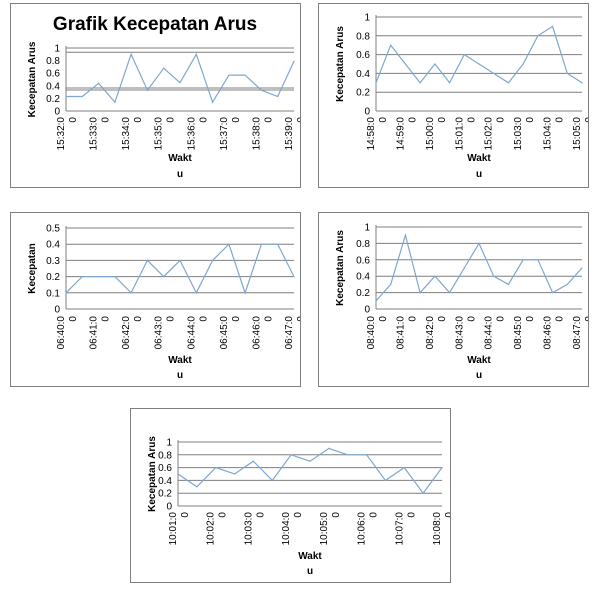 Image resolution: width=601 pixels, height=593 pixels. I want to click on svg-text: 06:44:0, so click(191, 333).